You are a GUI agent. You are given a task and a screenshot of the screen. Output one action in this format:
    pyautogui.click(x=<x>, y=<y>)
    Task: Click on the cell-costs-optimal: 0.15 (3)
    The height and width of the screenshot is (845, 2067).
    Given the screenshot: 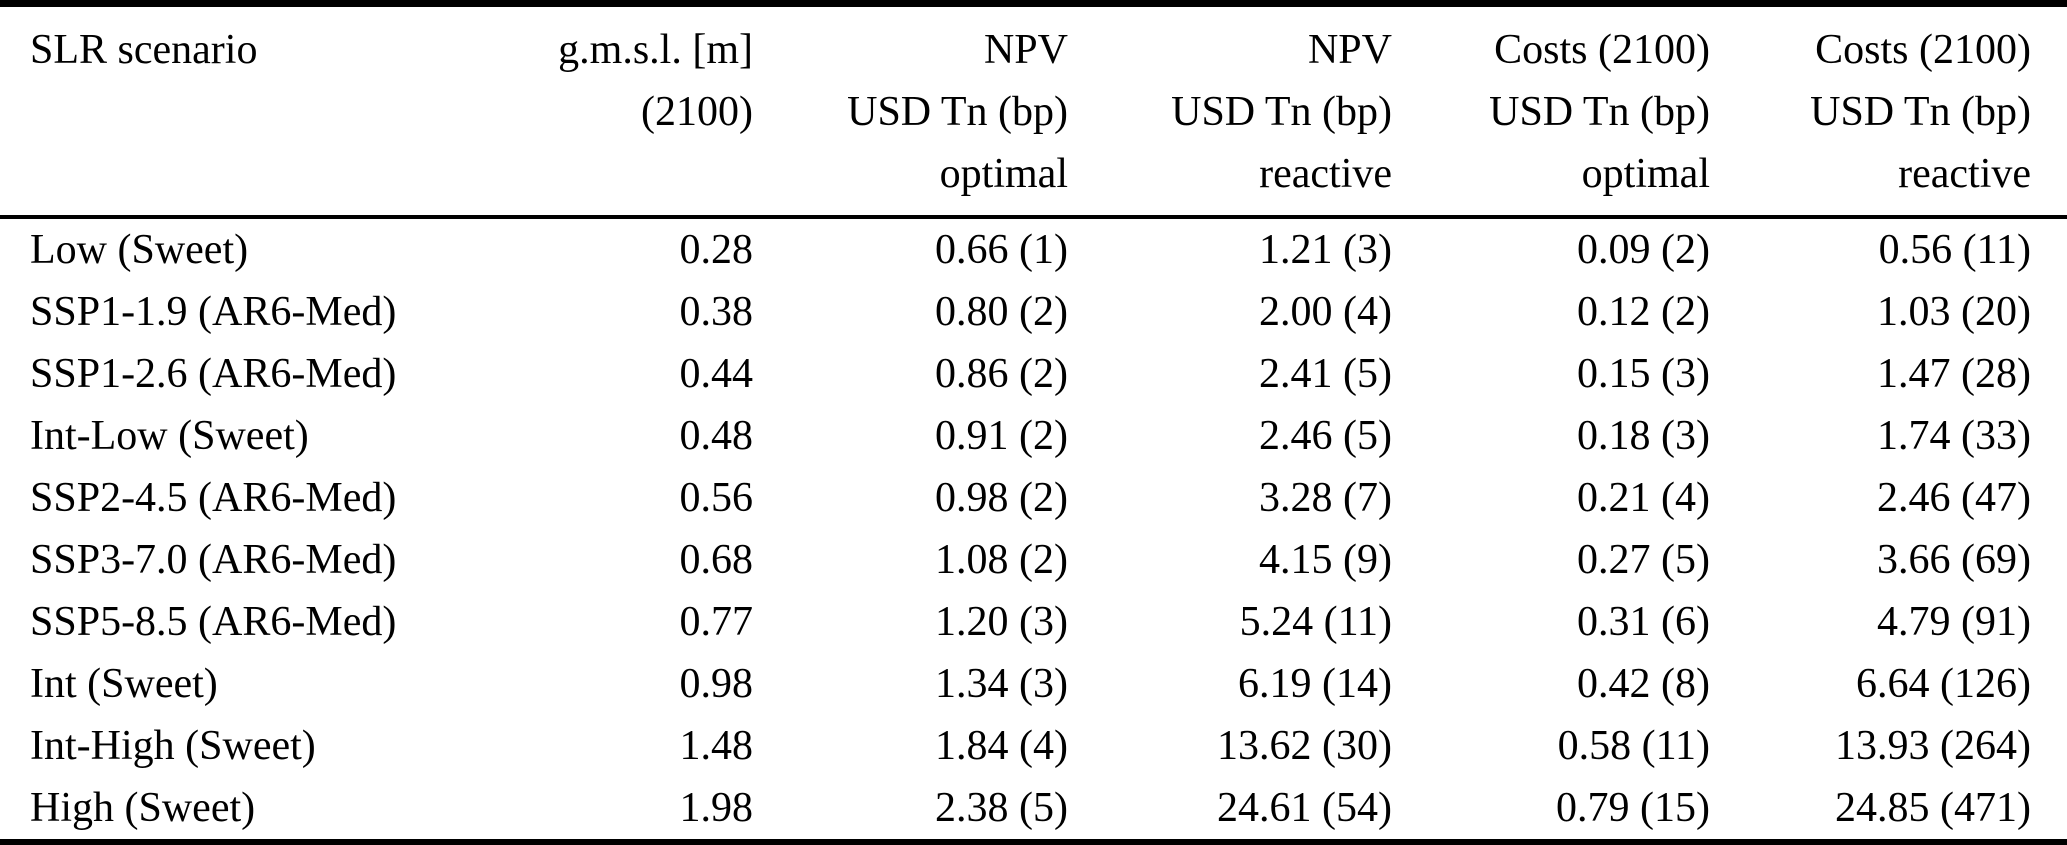 What is the action you would take?
    pyautogui.click(x=1643, y=374)
    